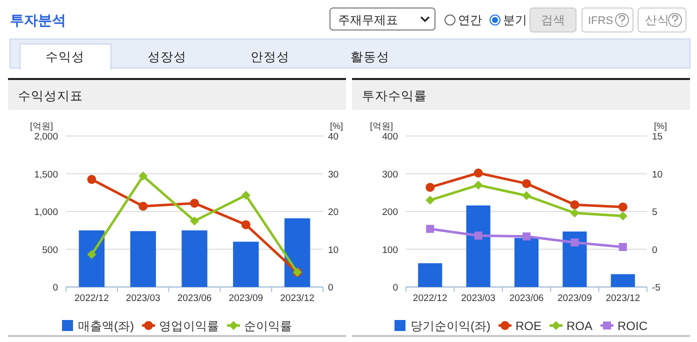 This screenshot has width=697, height=342. What do you see at coordinates (390, 137) in the screenshot?
I see `y-tick-label: 400` at bounding box center [390, 137].